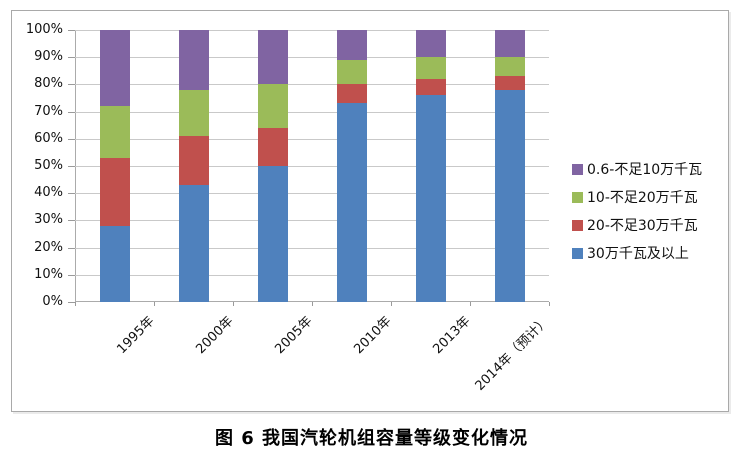 This screenshot has width=743, height=462. What do you see at coordinates (52, 301) in the screenshot?
I see `y-axis-tick-label: 0%` at bounding box center [52, 301].